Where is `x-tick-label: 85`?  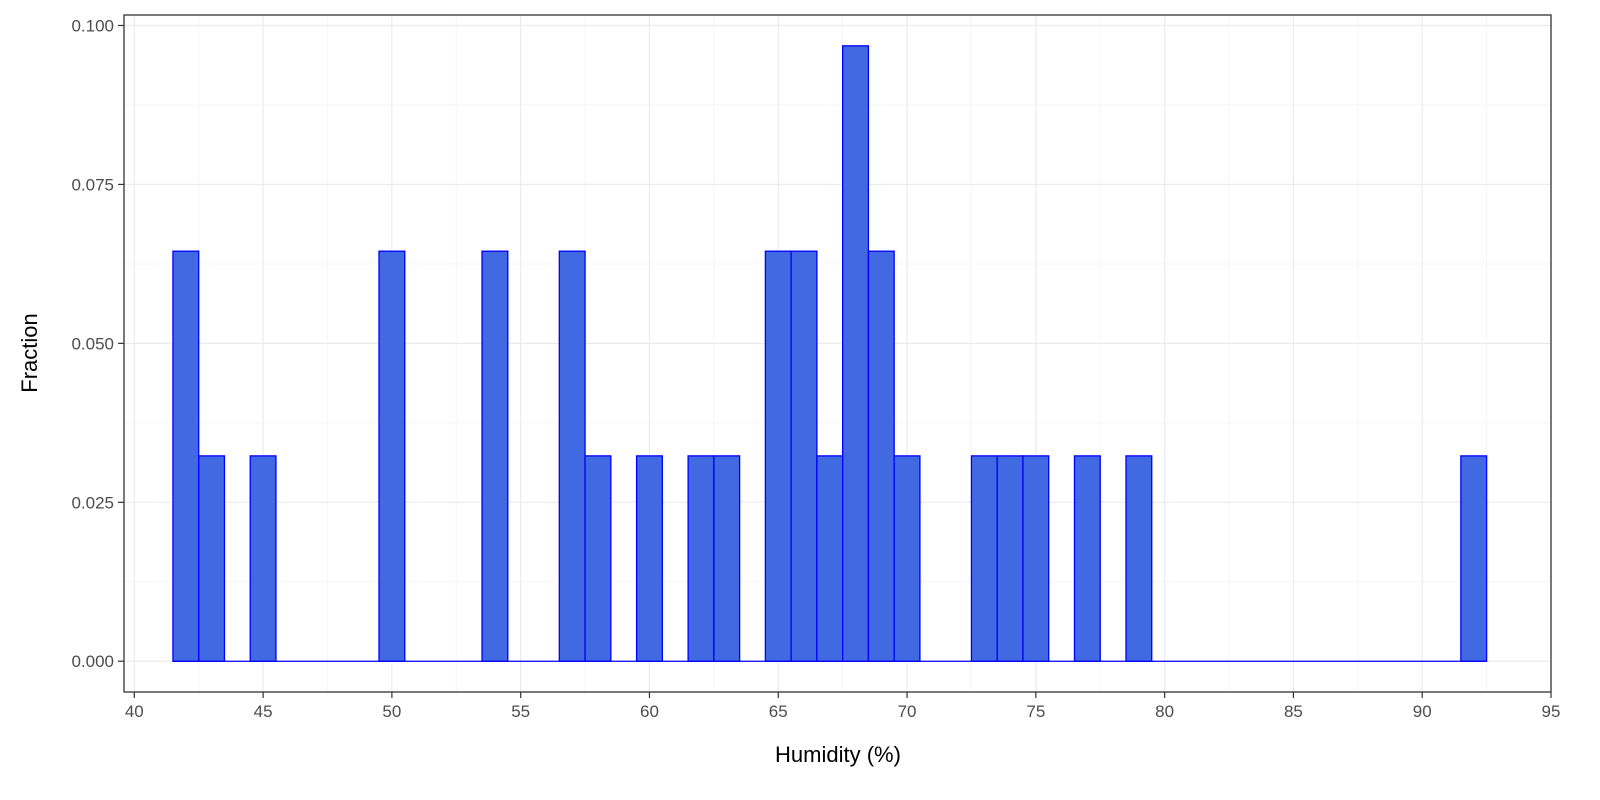 x-tick-label: 85 is located at coordinates (1293, 711).